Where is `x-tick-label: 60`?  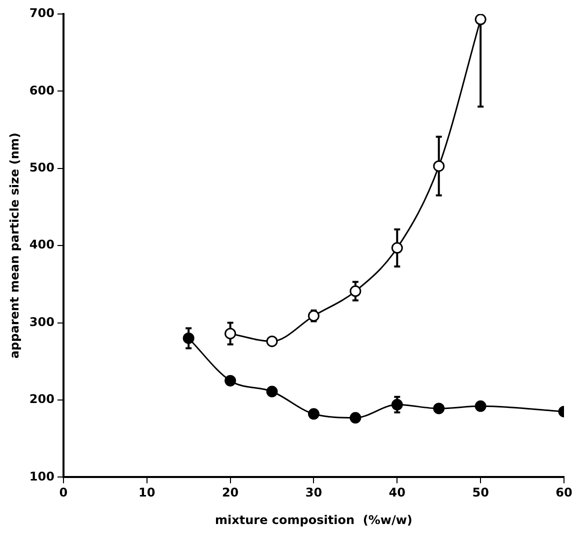
x-tick-label: 60 is located at coordinates (564, 493).